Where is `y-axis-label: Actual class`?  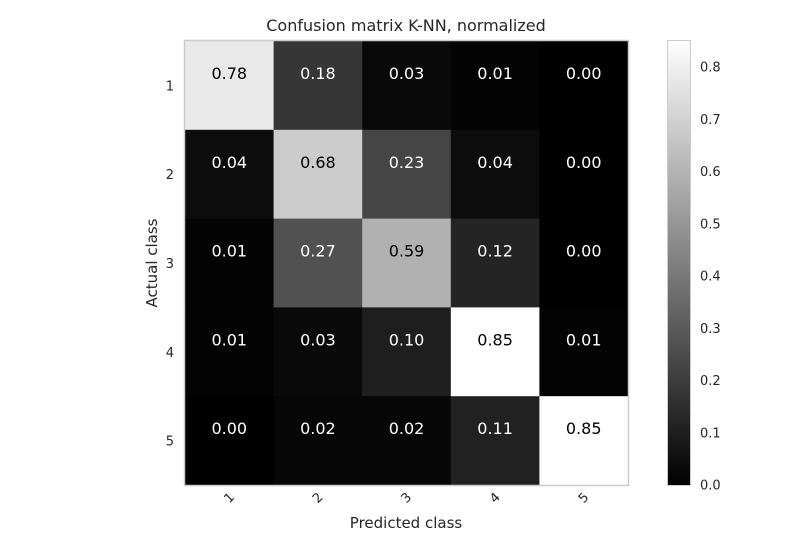 y-axis-label: Actual class is located at coordinates (152, 262).